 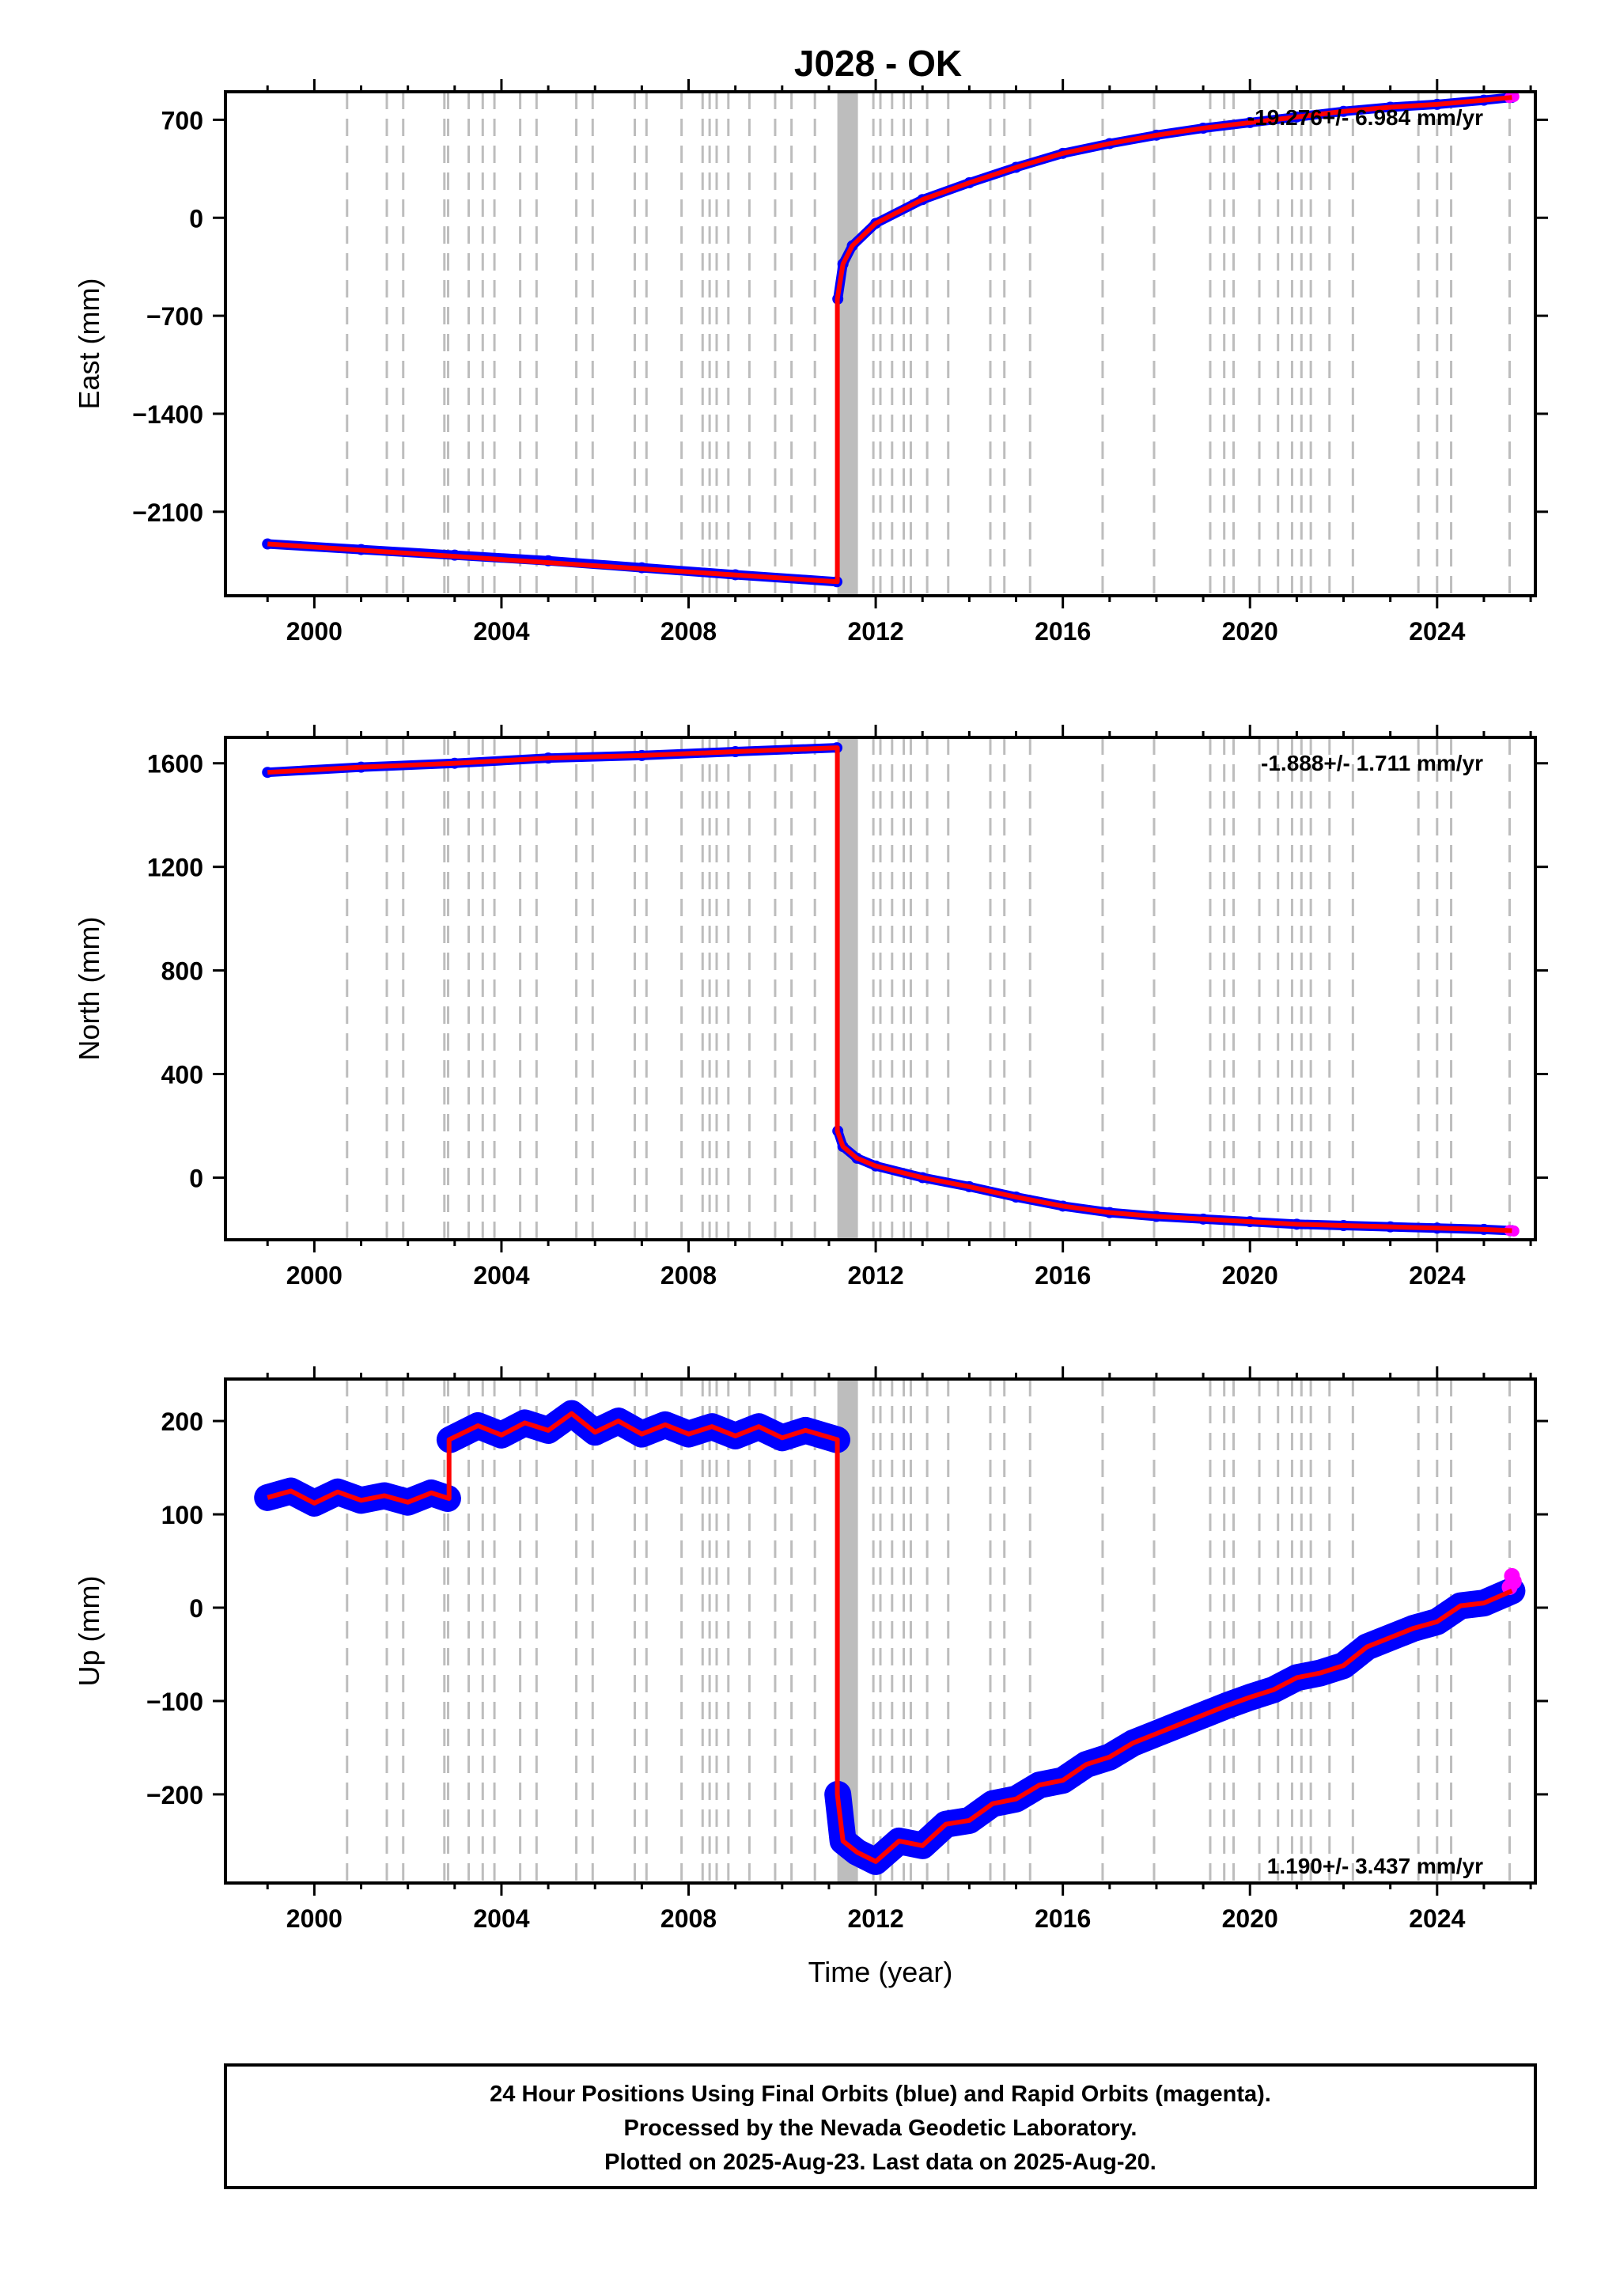 I want to click on y-tick-label: −100, so click(x=175, y=1702).